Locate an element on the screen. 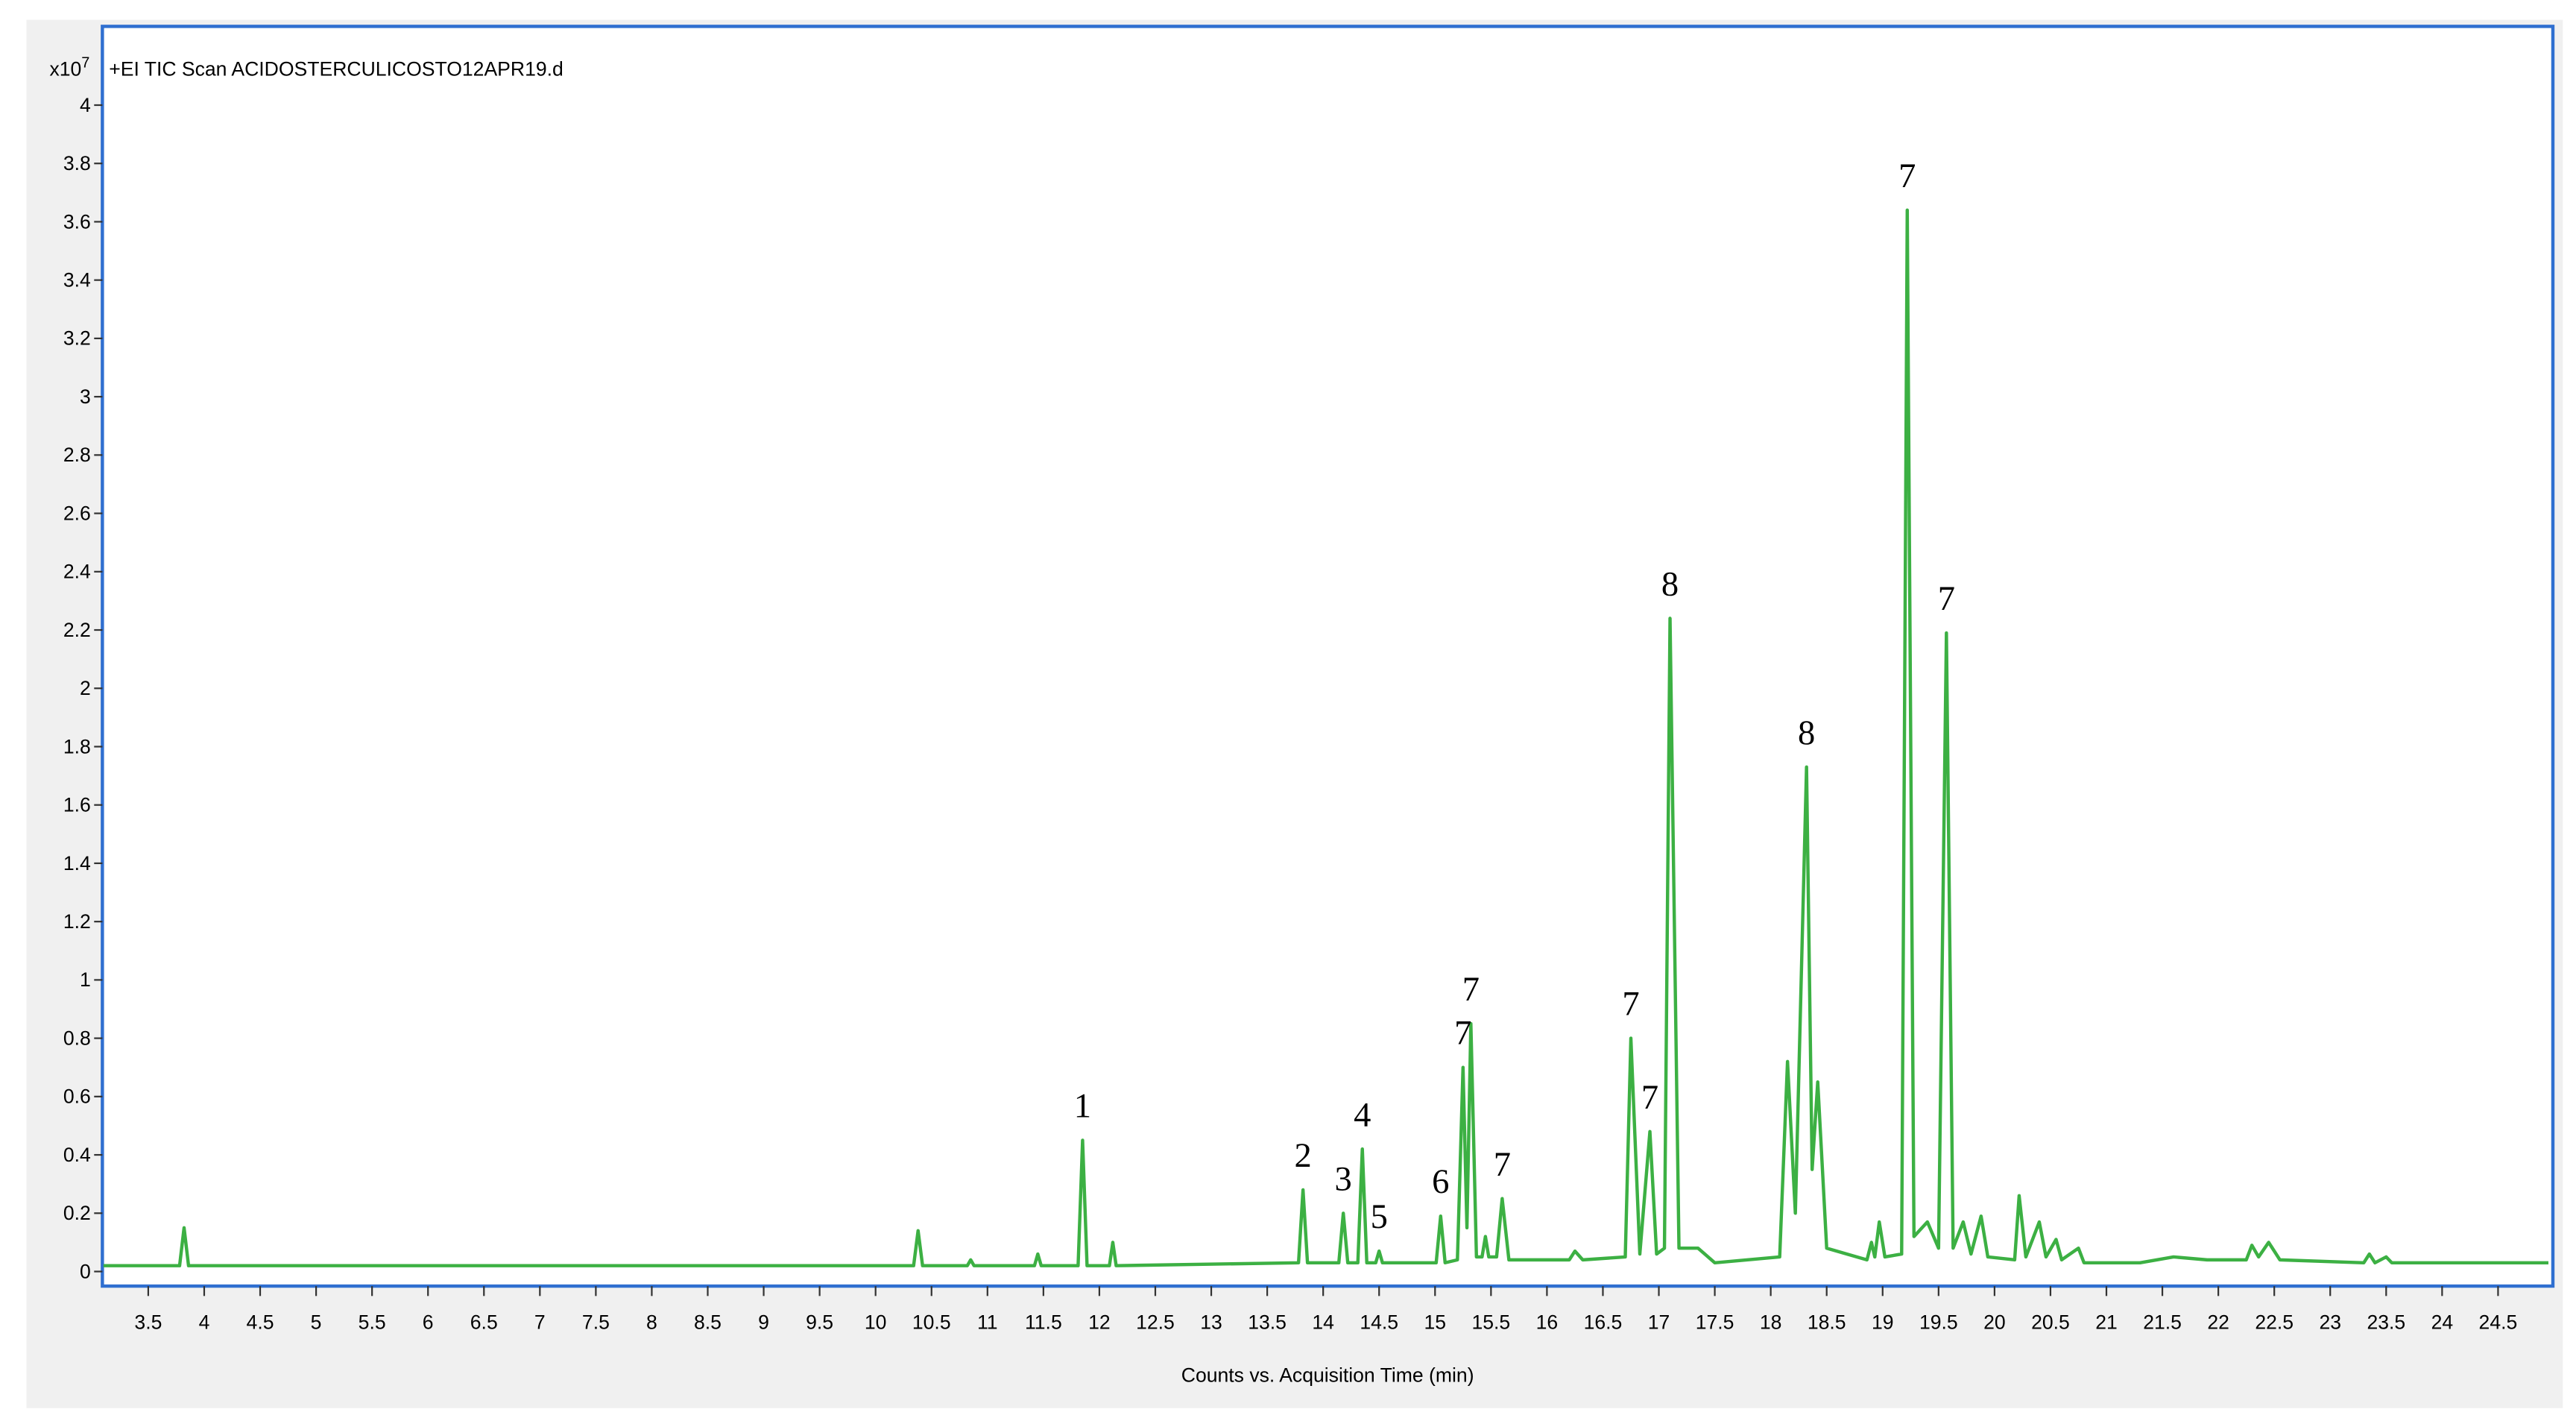 The height and width of the screenshot is (1418, 2576). y-tick-label: 1.2 is located at coordinates (77, 921).